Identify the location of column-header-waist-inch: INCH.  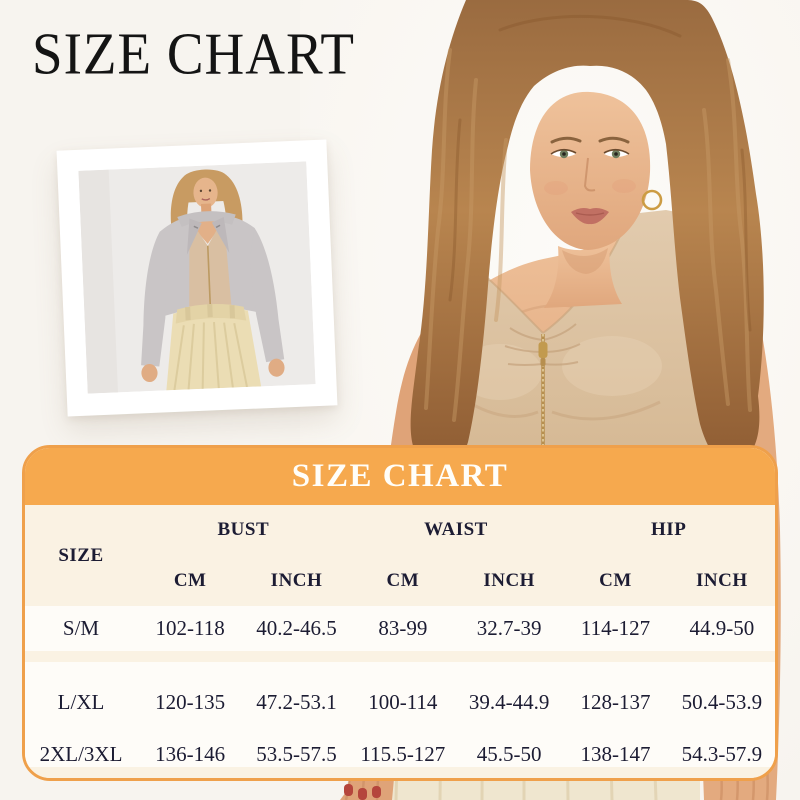
(509, 580).